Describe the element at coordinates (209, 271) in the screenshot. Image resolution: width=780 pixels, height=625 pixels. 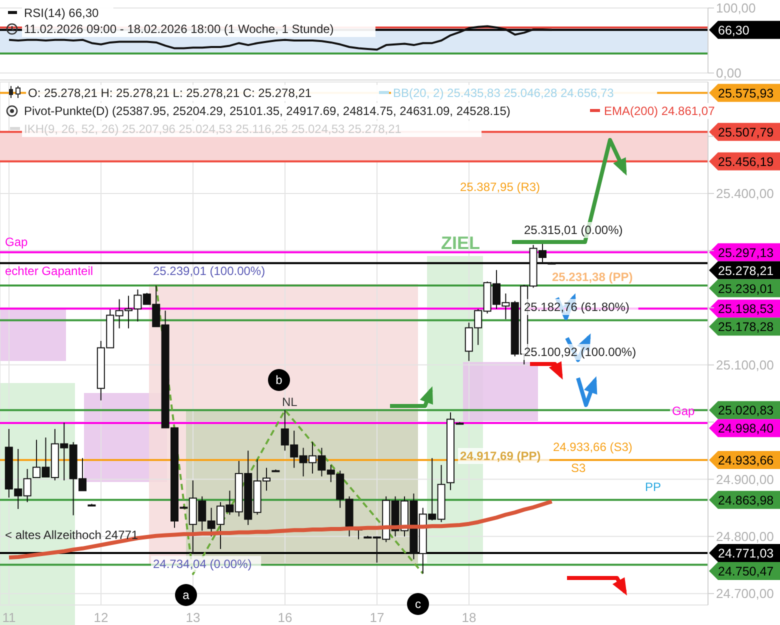
I see `annotation: 25.239,01 (100.00%)` at that location.